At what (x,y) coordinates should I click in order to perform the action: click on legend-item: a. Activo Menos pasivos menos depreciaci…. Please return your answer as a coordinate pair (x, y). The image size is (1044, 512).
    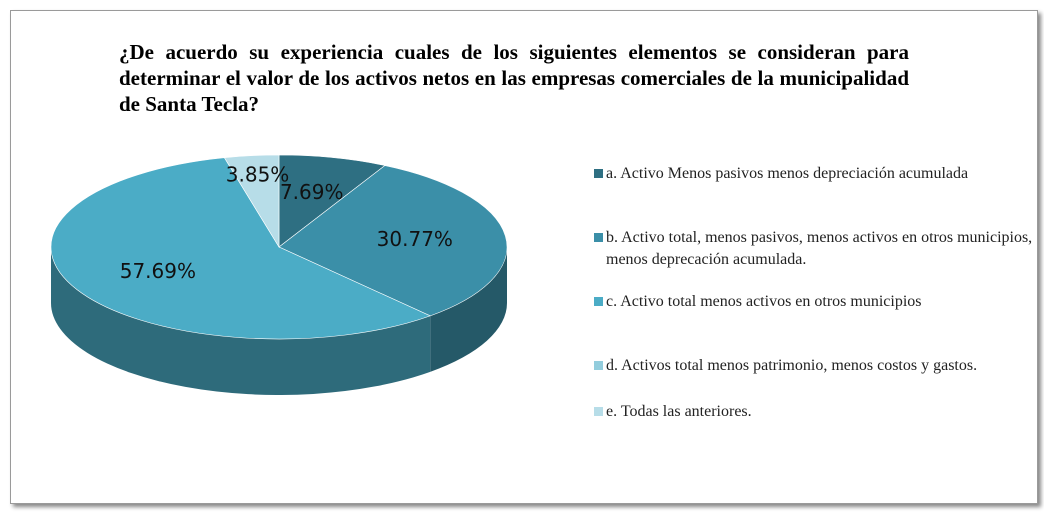
    Looking at the image, I should click on (815, 174).